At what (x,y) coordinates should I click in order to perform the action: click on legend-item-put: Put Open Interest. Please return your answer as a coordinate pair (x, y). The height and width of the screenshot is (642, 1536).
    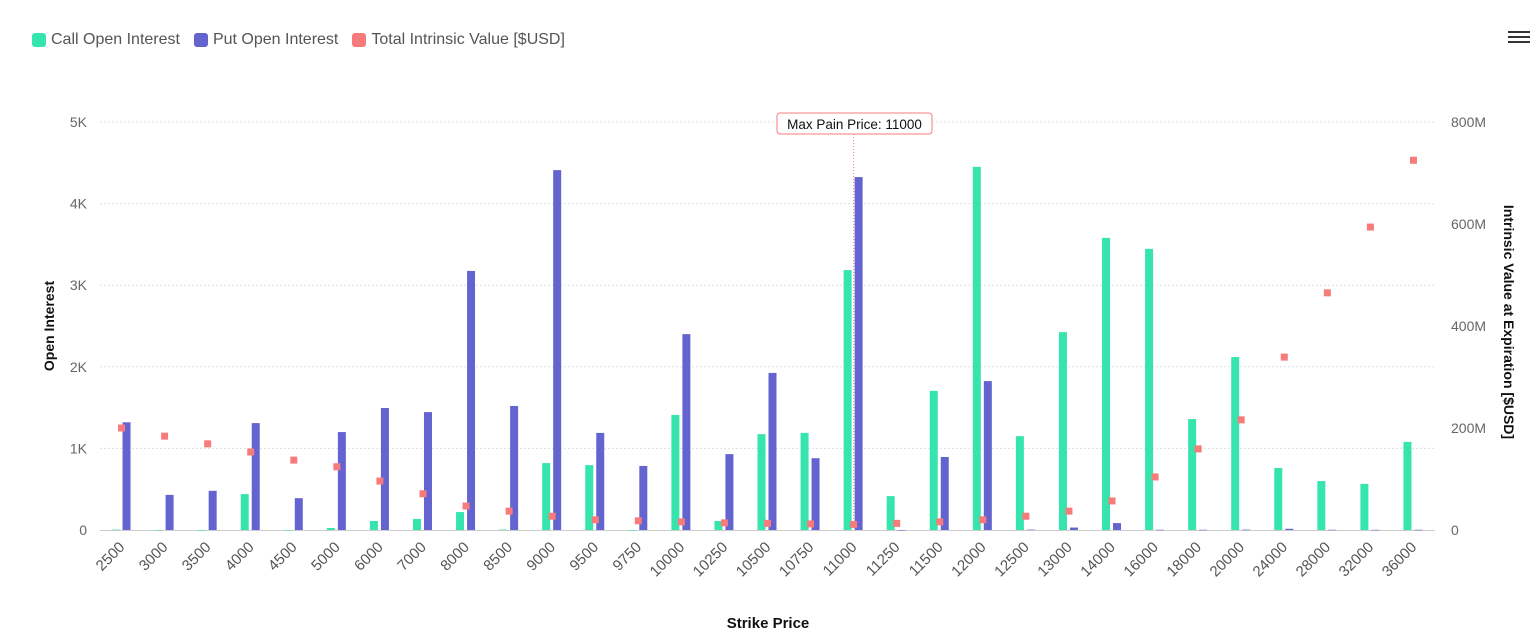
    Looking at the image, I should click on (265, 40).